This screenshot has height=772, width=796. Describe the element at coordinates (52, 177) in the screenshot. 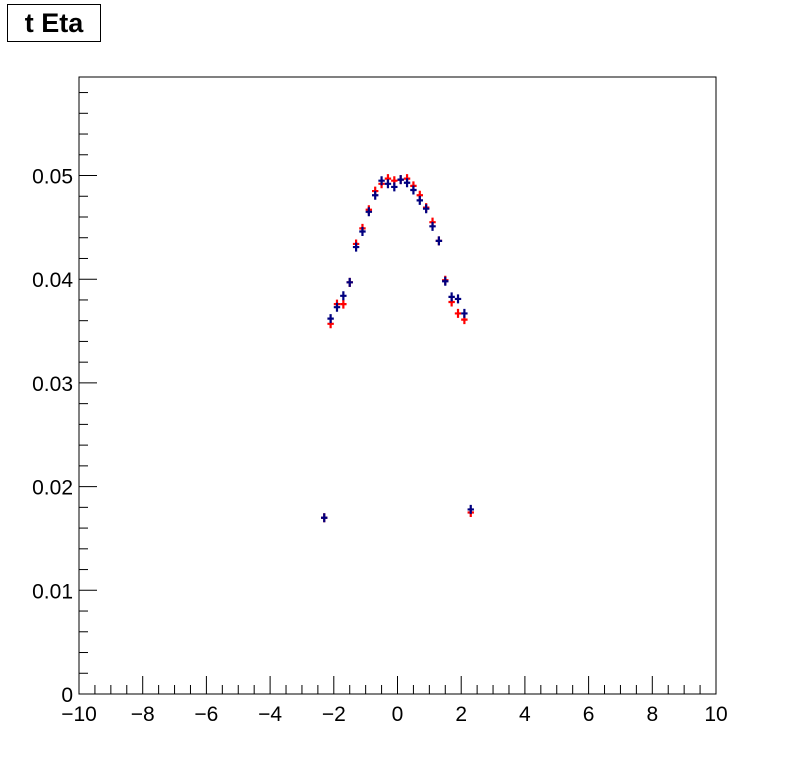

I see `y-tick-label: 0.05` at that location.